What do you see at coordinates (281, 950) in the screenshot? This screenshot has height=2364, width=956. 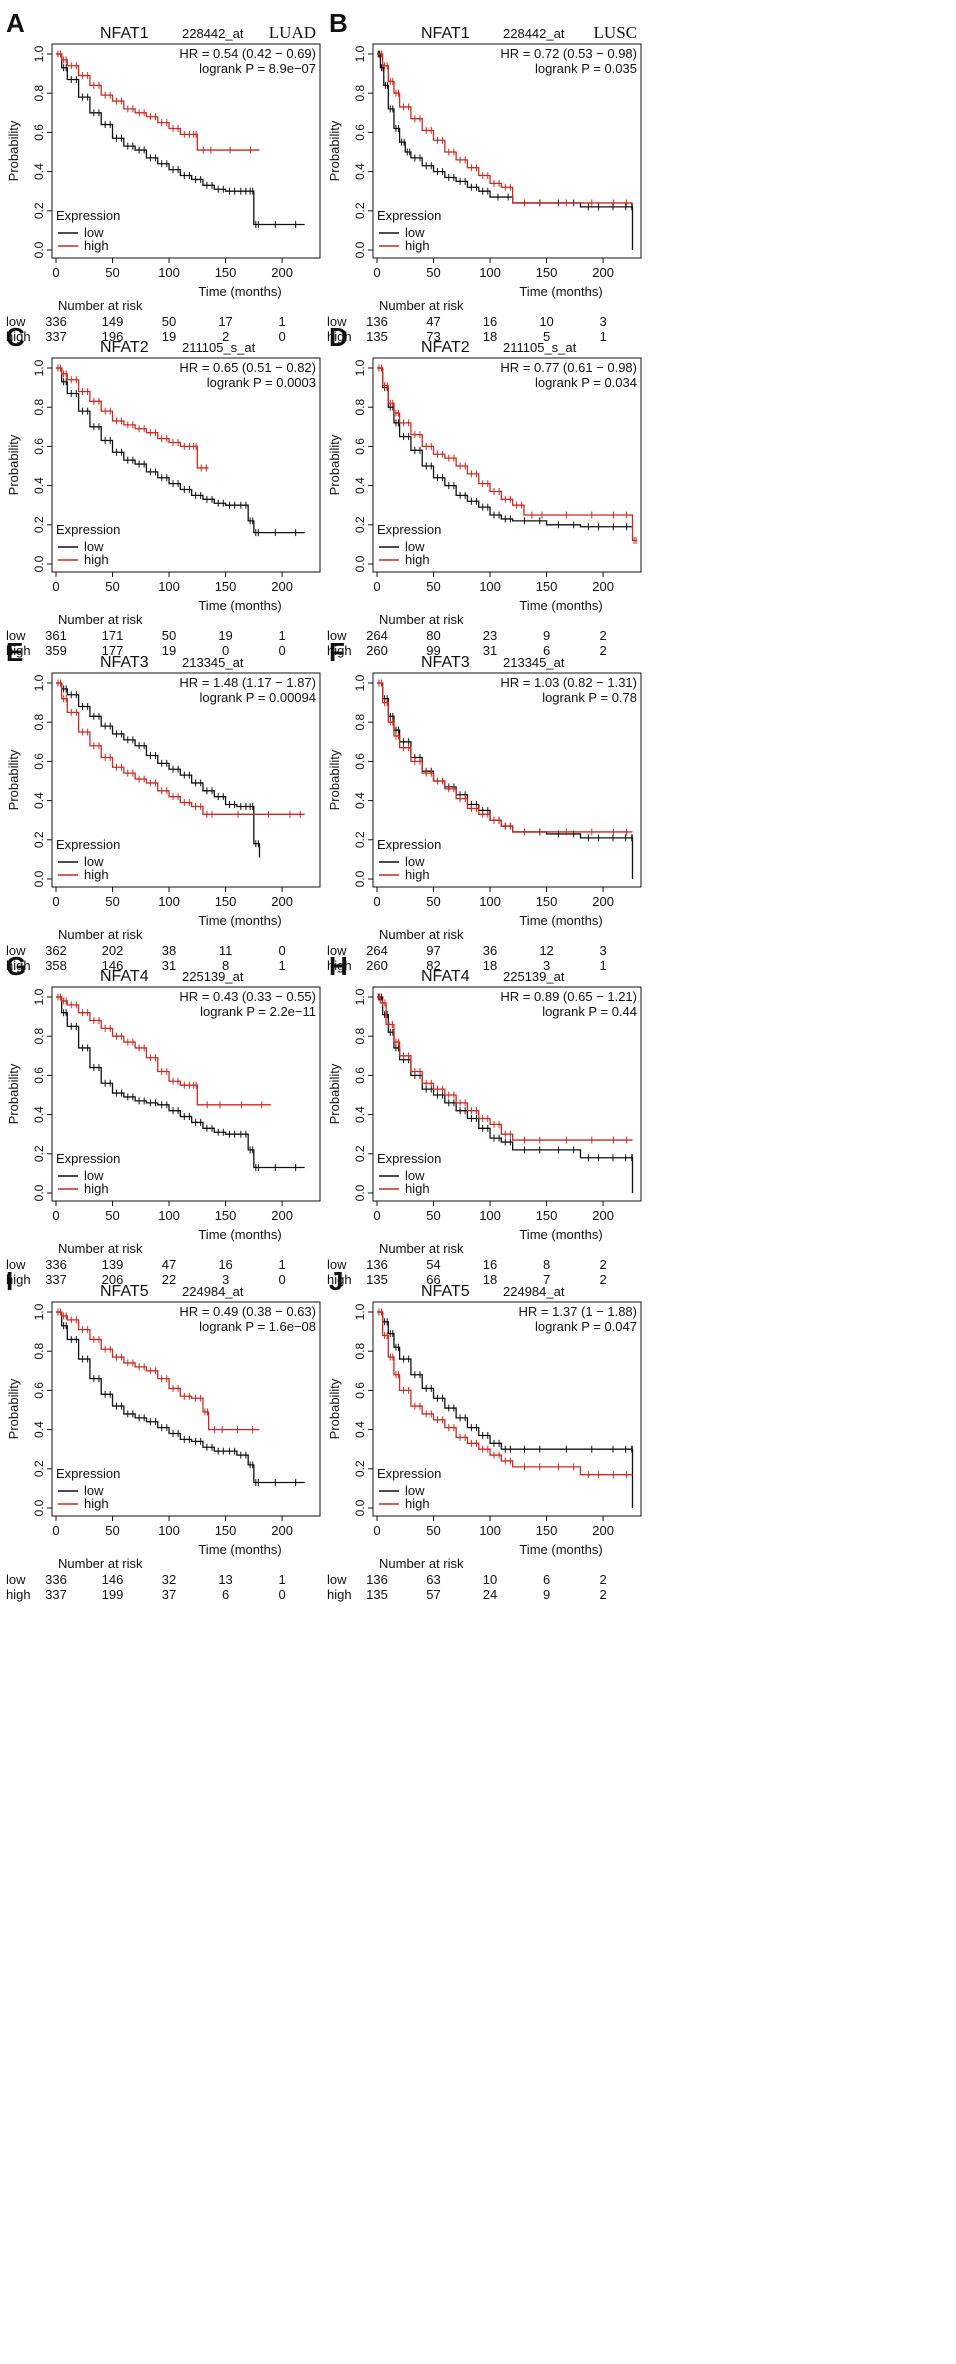 I see `risk-count-low: 0` at bounding box center [281, 950].